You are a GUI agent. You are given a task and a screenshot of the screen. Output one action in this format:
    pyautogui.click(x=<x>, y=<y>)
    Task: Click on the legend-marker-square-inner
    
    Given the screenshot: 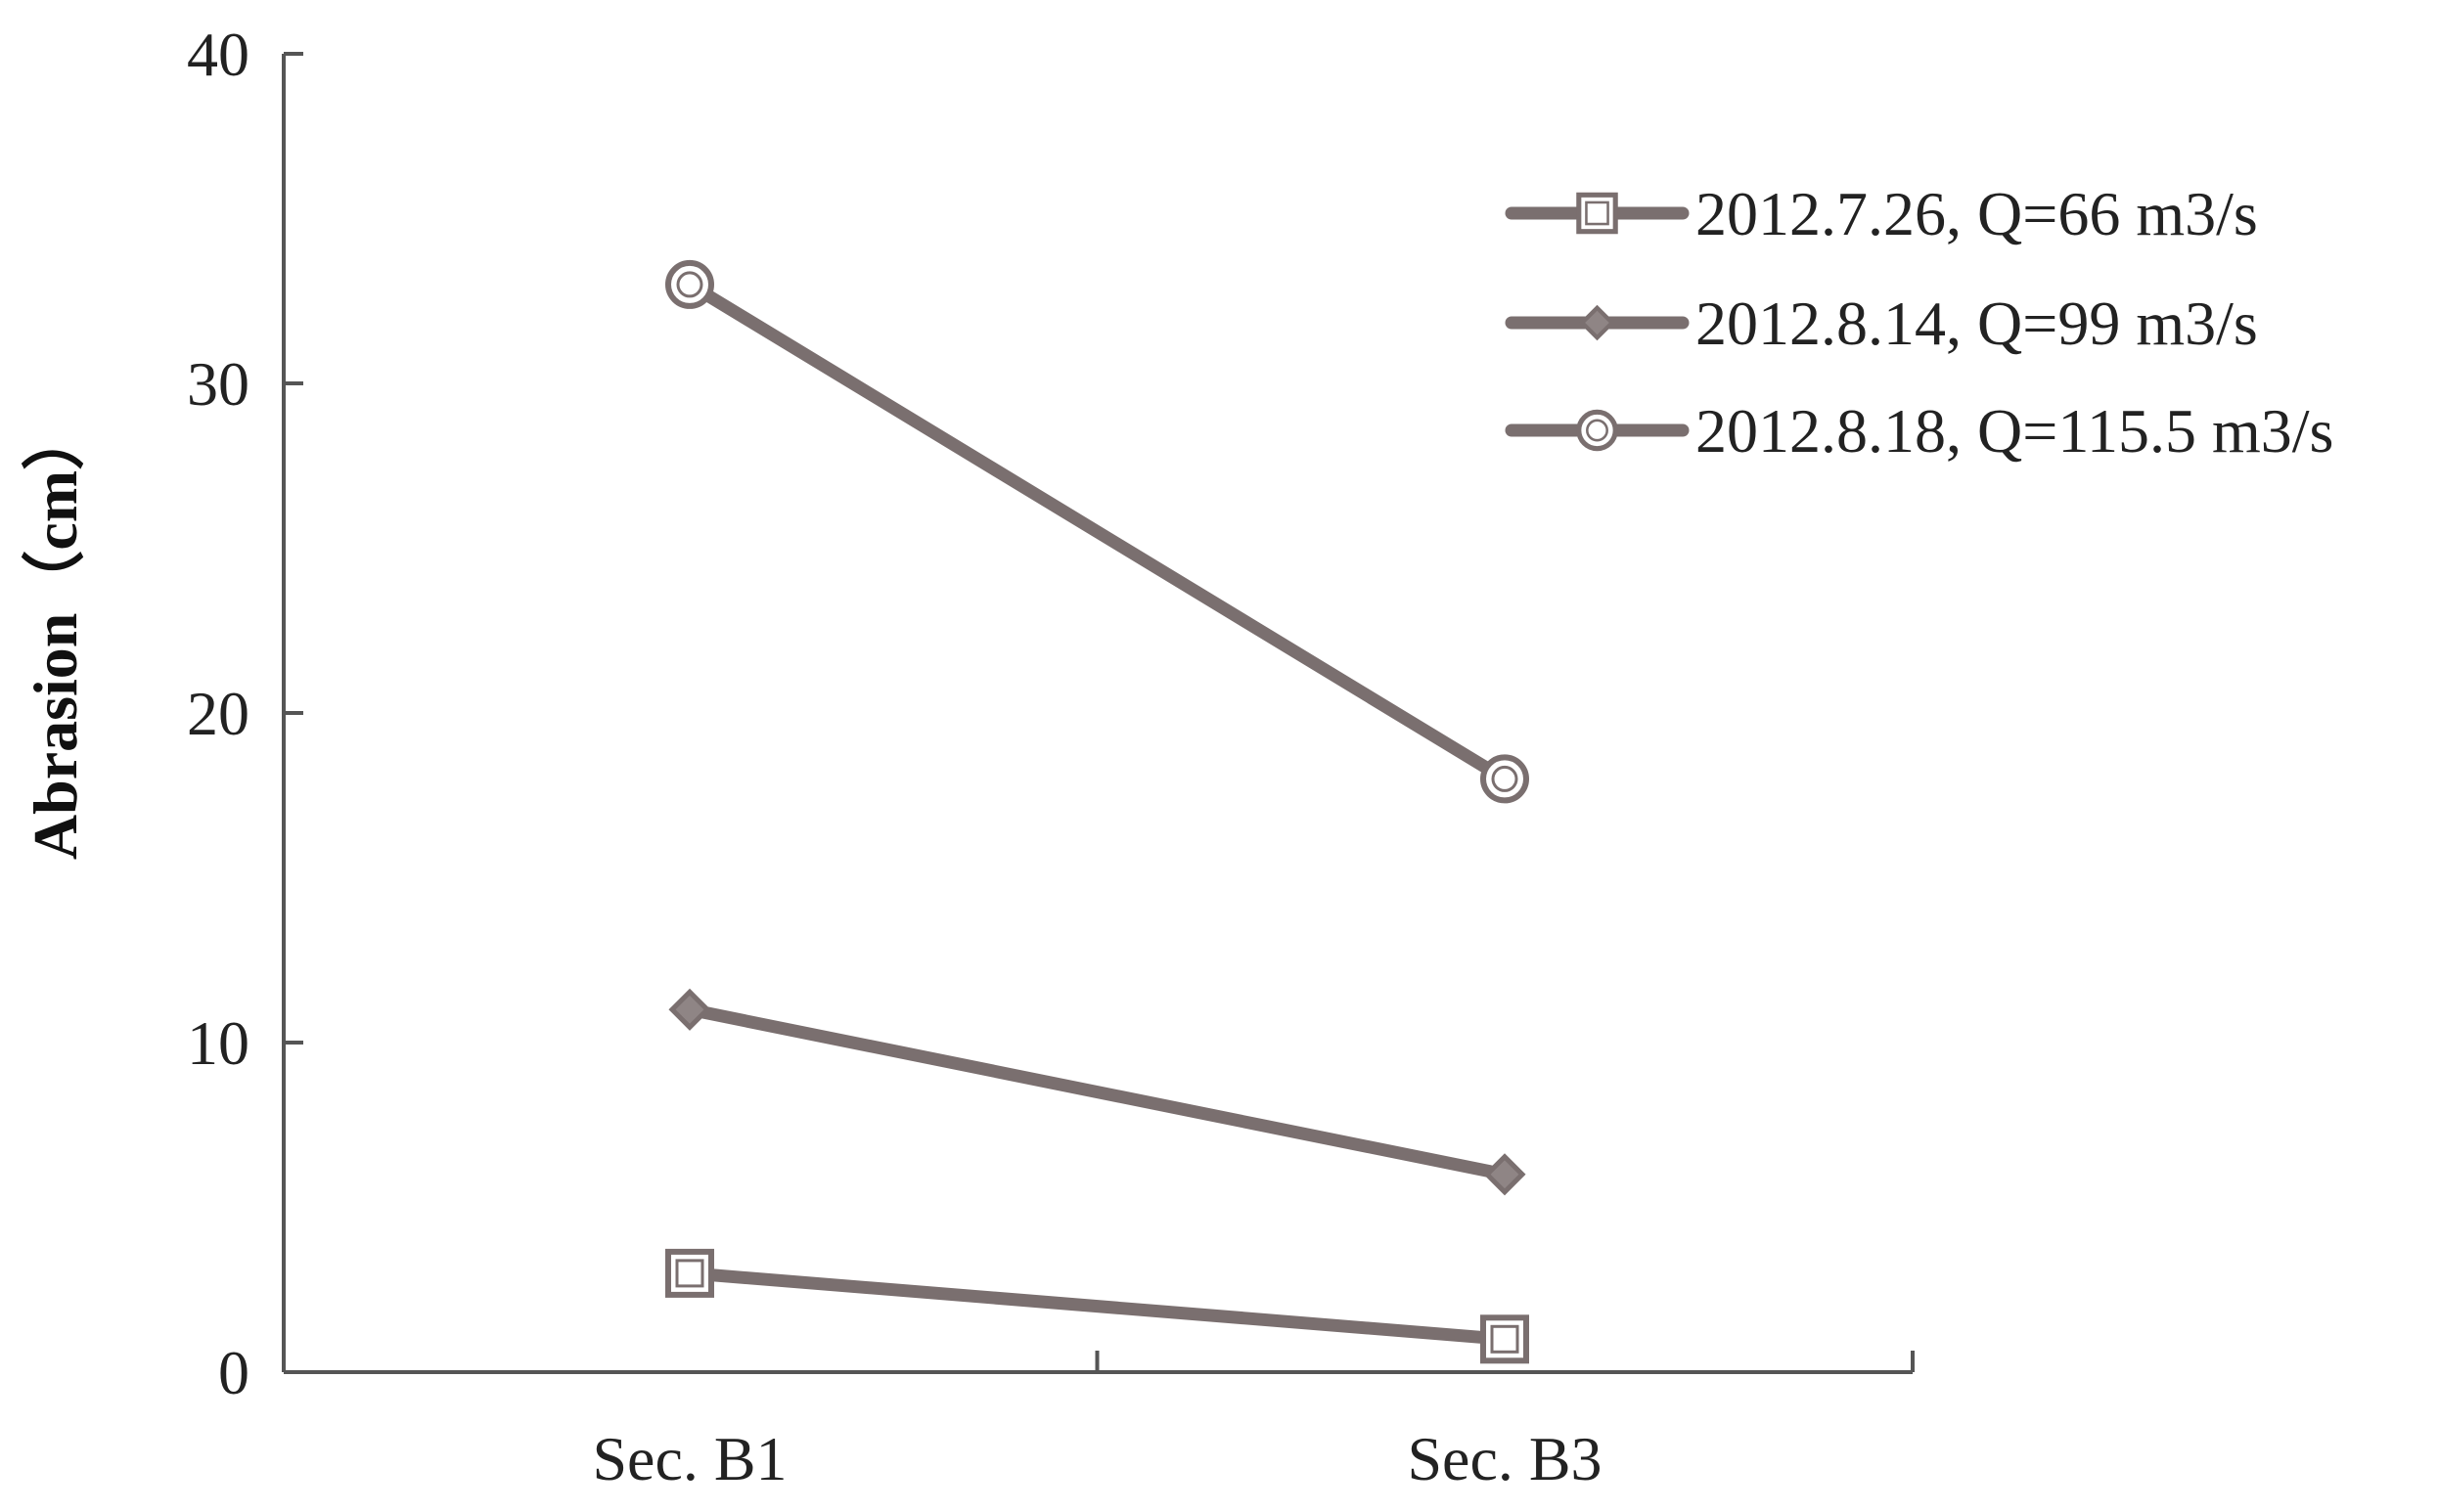 What is the action you would take?
    pyautogui.click(x=1597, y=213)
    